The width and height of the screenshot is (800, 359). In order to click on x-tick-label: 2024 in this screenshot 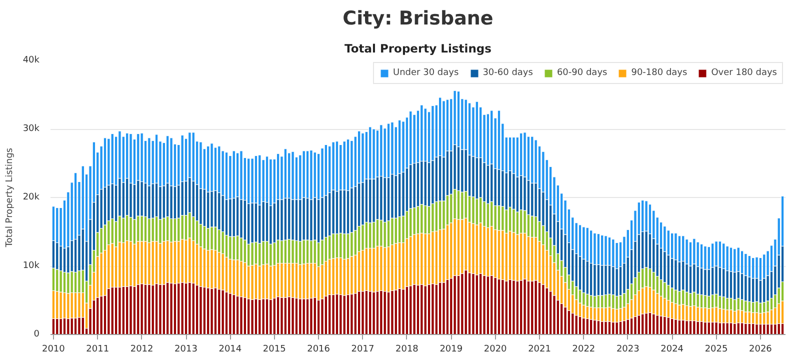, I will do `click(672, 349)`.